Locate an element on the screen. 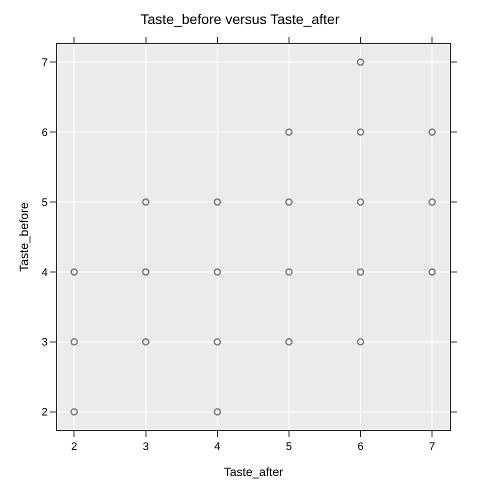 Image resolution: width=480 pixels, height=480 pixels. x-tick-label: 2 is located at coordinates (74, 447).